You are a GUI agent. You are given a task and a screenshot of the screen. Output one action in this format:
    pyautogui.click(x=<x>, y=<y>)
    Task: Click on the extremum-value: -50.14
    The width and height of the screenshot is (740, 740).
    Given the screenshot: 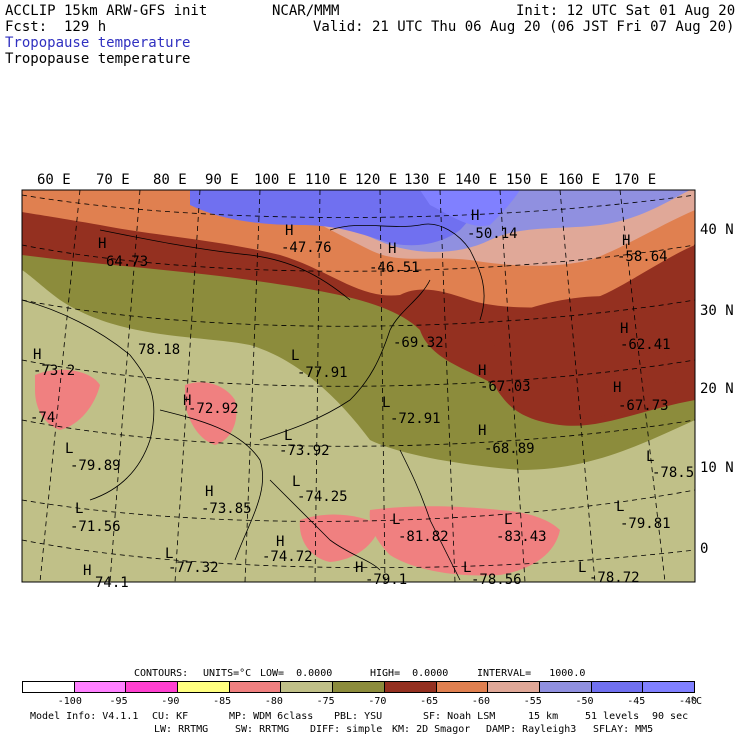 What is the action you would take?
    pyautogui.click(x=492, y=234)
    